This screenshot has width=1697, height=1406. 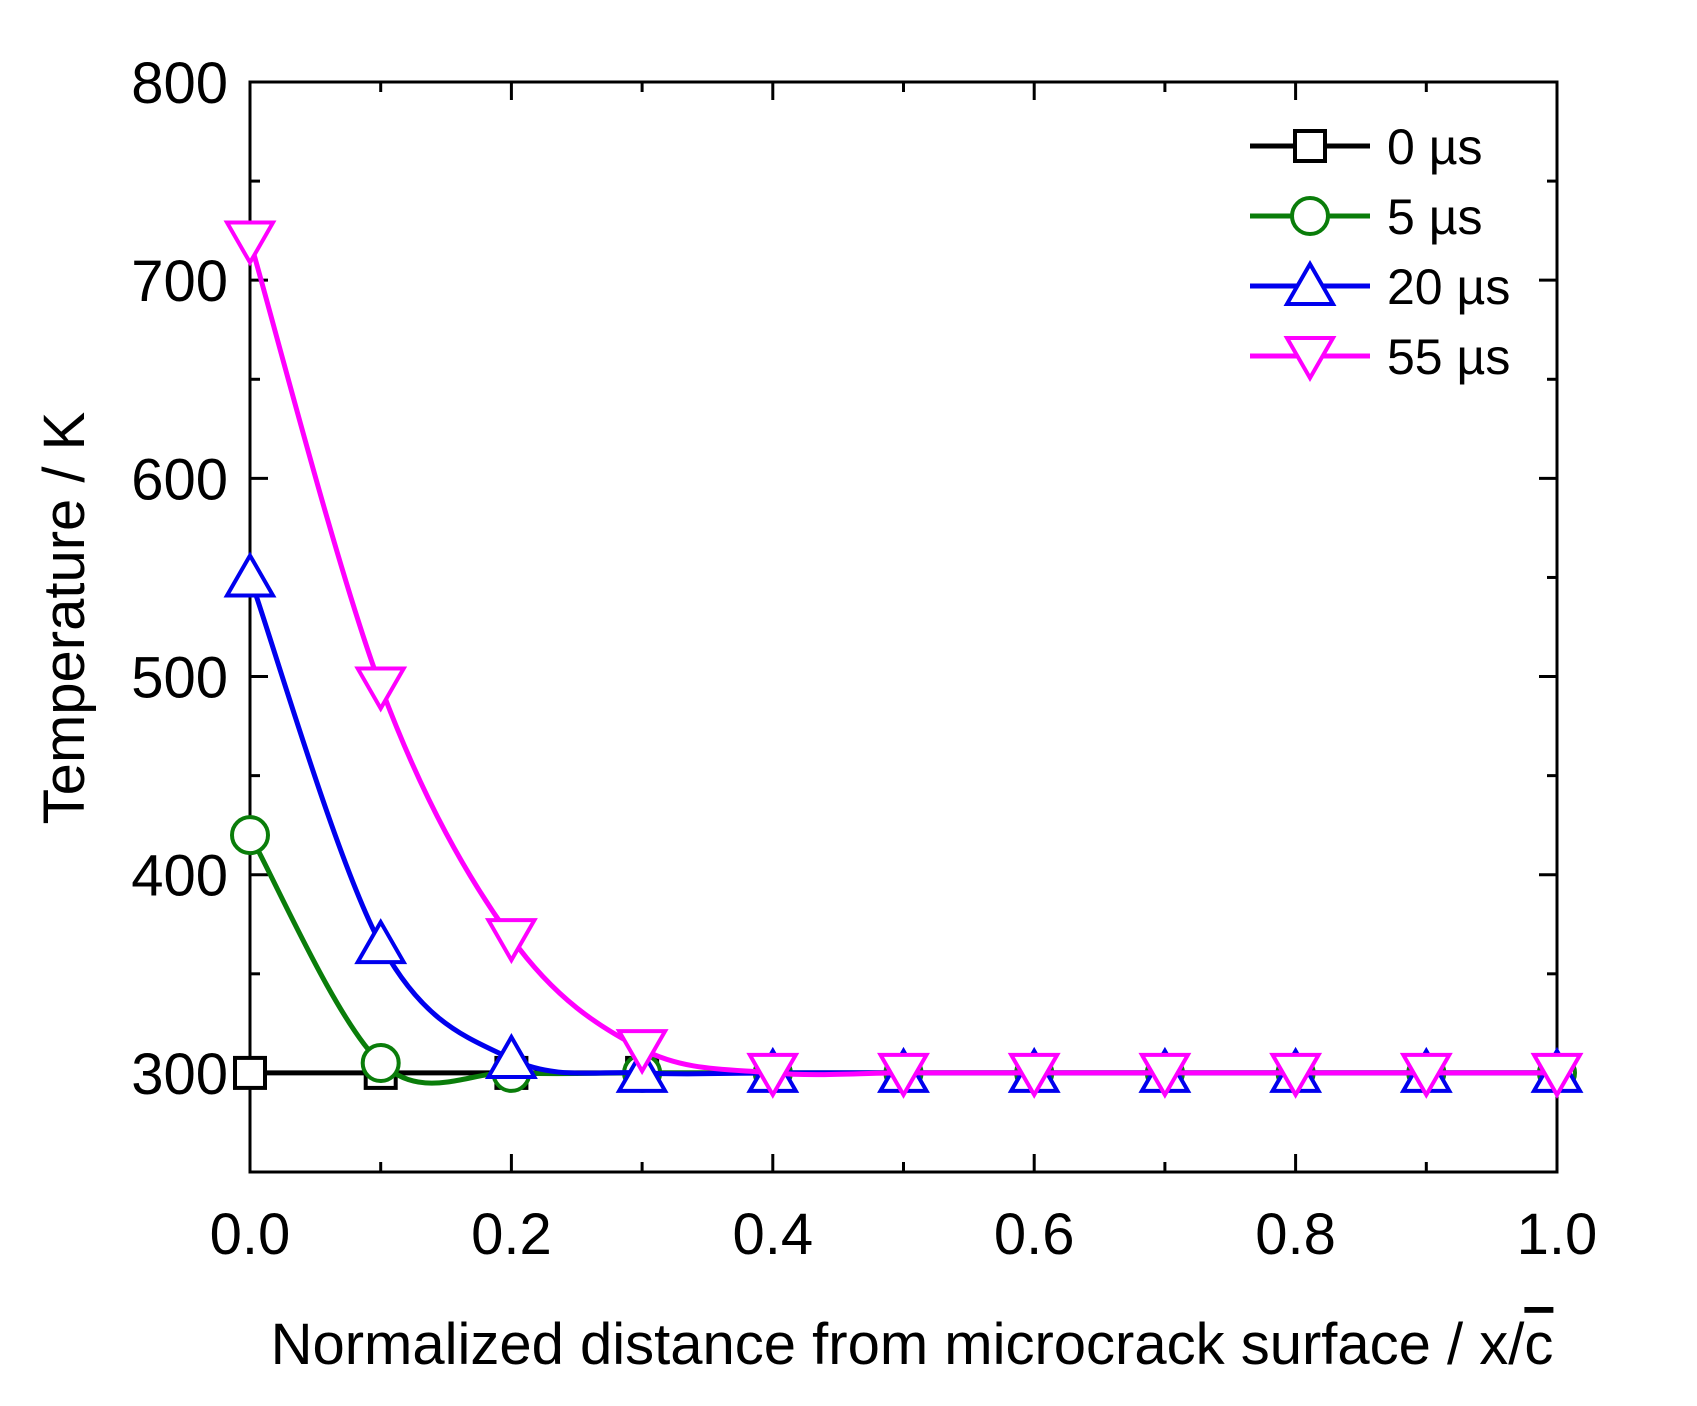 I want to click on y-tick-label: 500, so click(x=179, y=678).